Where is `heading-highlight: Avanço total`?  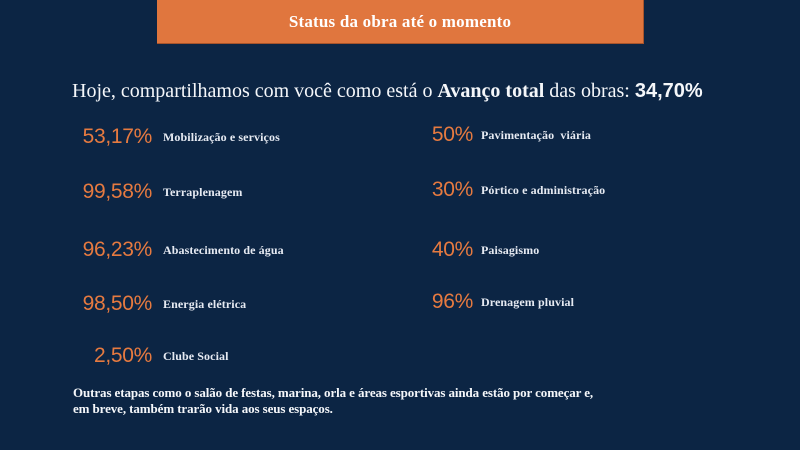
heading-highlight: Avanço total is located at coordinates (491, 91).